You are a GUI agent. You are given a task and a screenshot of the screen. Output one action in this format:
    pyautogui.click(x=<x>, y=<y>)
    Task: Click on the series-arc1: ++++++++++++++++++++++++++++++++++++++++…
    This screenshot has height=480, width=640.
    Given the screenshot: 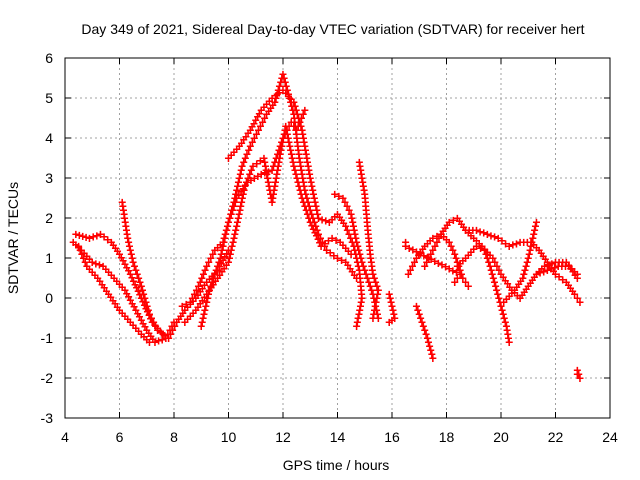 What is the action you would take?
    pyautogui.click(x=123, y=292)
    